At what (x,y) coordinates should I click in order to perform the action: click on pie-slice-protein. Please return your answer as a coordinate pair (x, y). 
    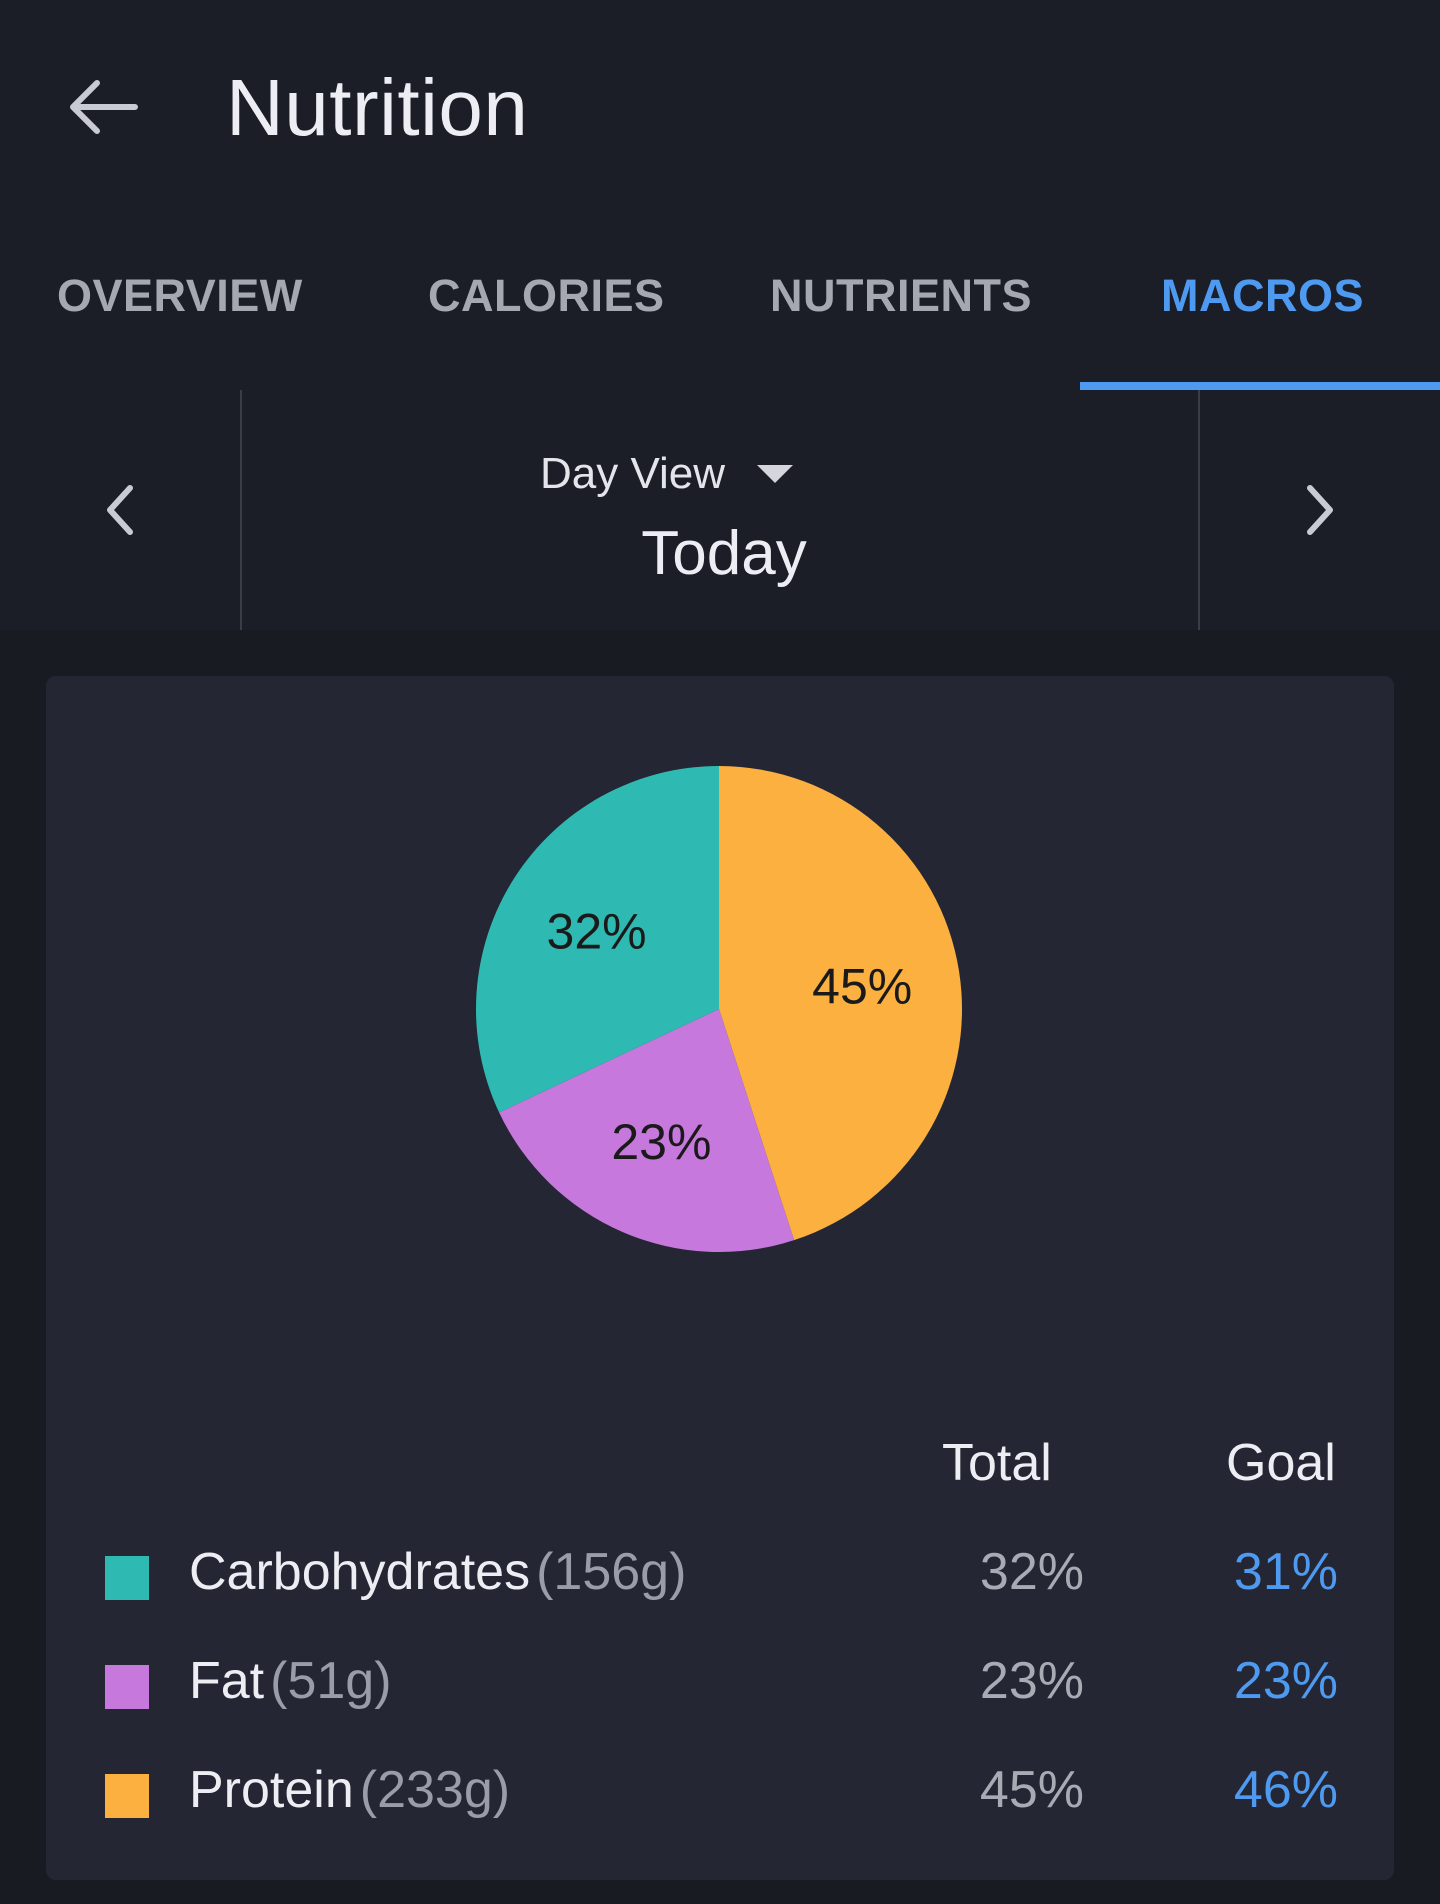
    Looking at the image, I should click on (840, 1003).